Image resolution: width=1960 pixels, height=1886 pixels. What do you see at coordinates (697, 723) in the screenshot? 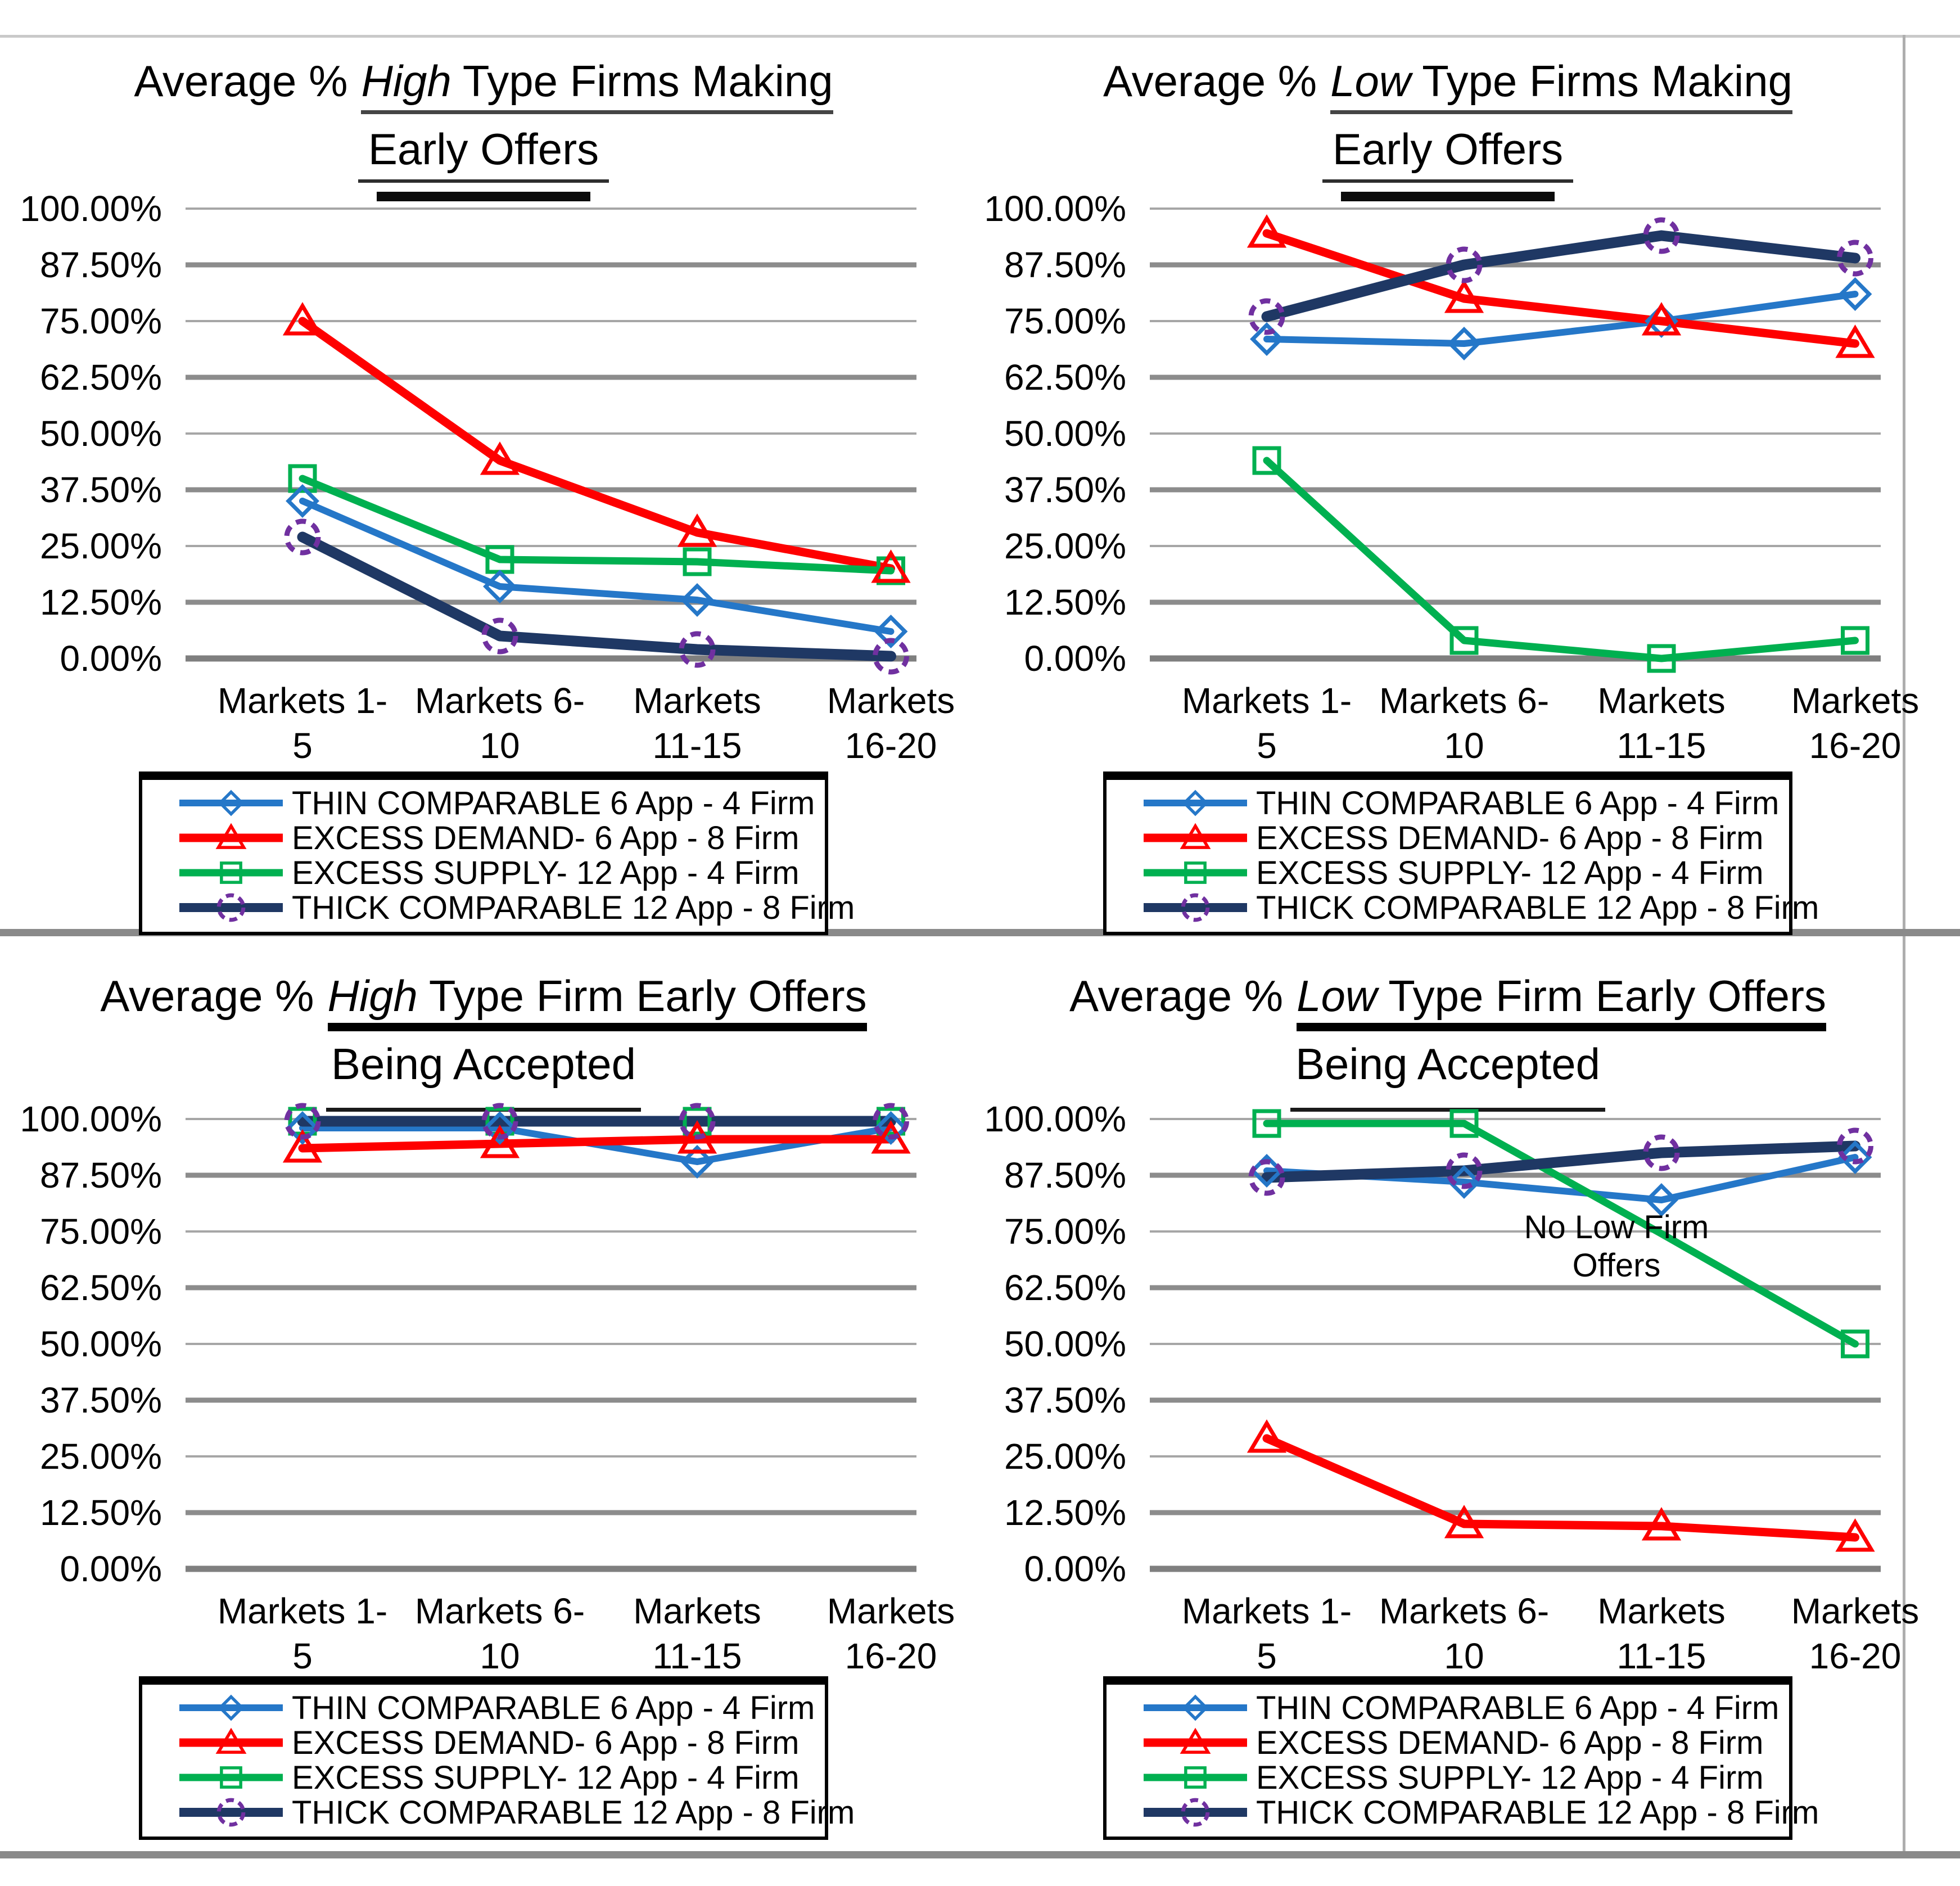
I see `x-axis-tick-label: Markets 11-15` at bounding box center [697, 723].